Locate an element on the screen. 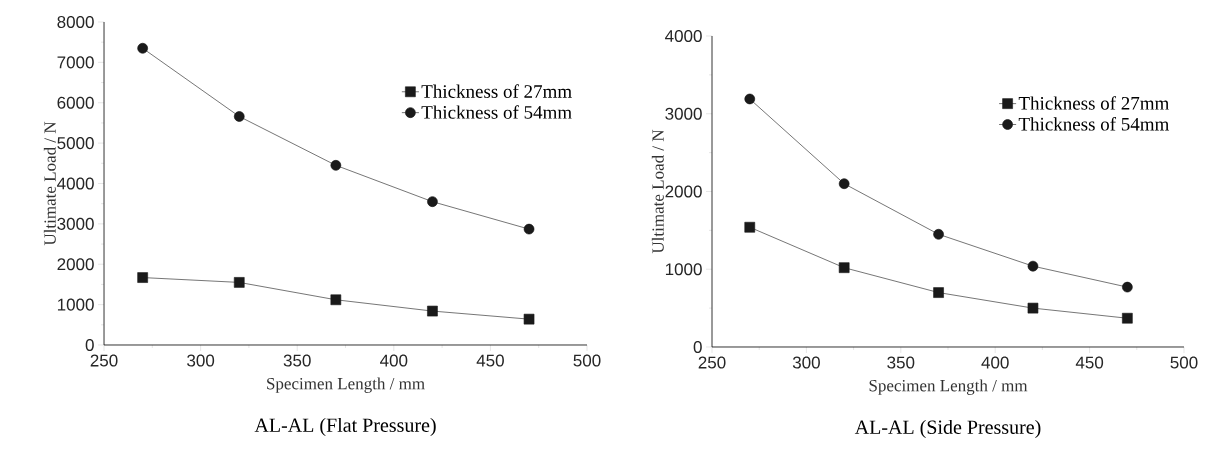 Image resolution: width=1212 pixels, height=452 pixels. y-tick-label: 5000 is located at coordinates (75, 143).